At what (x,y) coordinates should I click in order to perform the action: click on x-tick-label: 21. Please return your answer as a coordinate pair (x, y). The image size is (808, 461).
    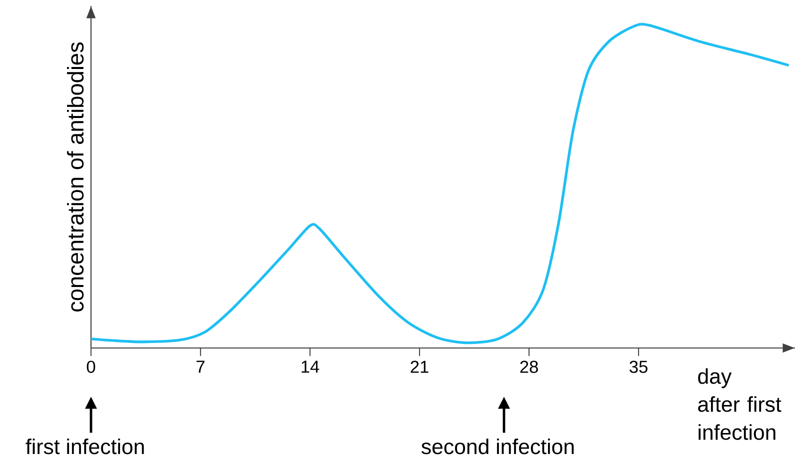
    Looking at the image, I should click on (419, 366).